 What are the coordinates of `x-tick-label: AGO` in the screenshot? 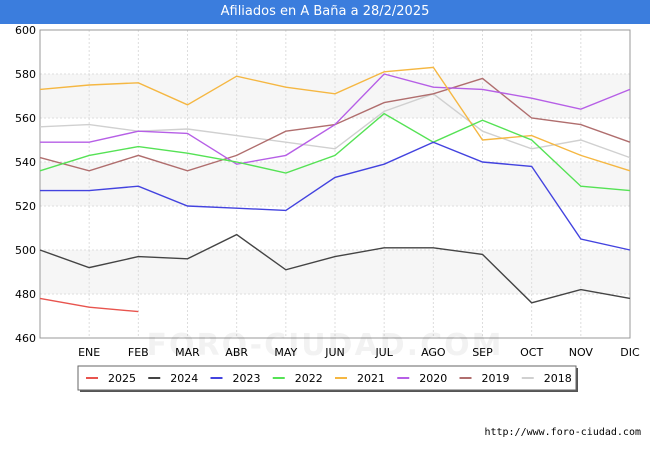 It's located at (433, 352).